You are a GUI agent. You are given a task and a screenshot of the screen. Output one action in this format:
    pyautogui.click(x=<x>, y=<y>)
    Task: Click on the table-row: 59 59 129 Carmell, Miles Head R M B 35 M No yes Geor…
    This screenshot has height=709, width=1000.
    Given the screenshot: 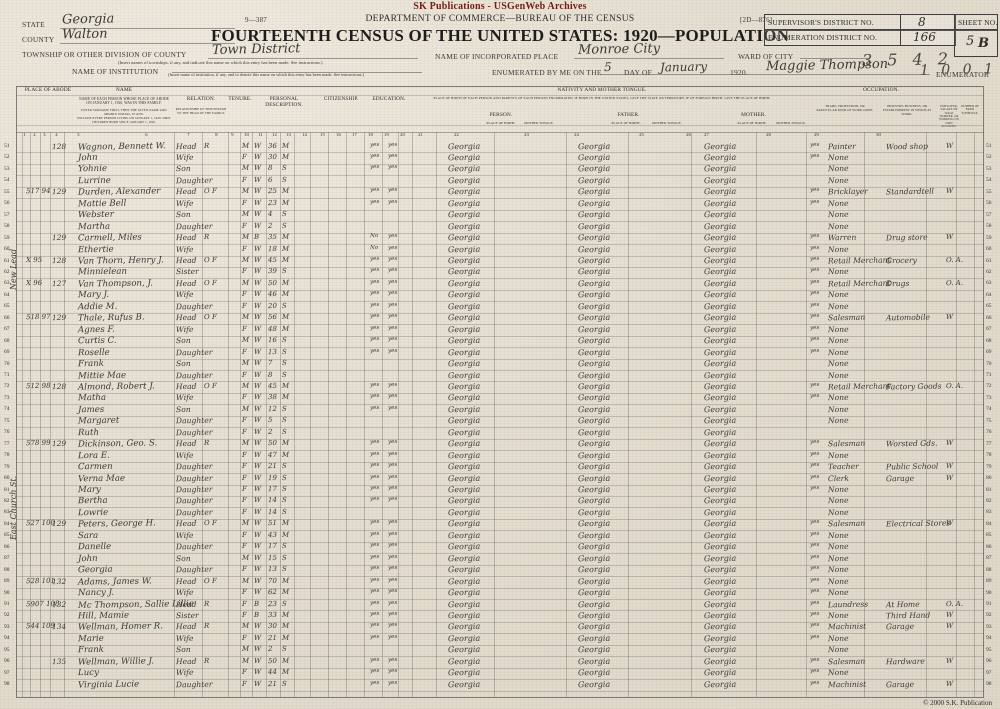 What is the action you would take?
    pyautogui.click(x=498, y=238)
    